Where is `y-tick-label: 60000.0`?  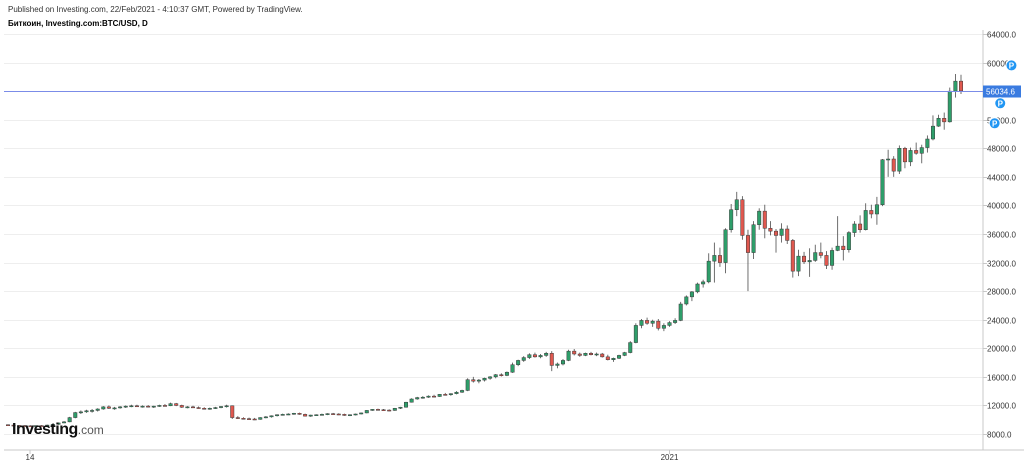
y-tick-label: 60000.0 is located at coordinates (1001, 64).